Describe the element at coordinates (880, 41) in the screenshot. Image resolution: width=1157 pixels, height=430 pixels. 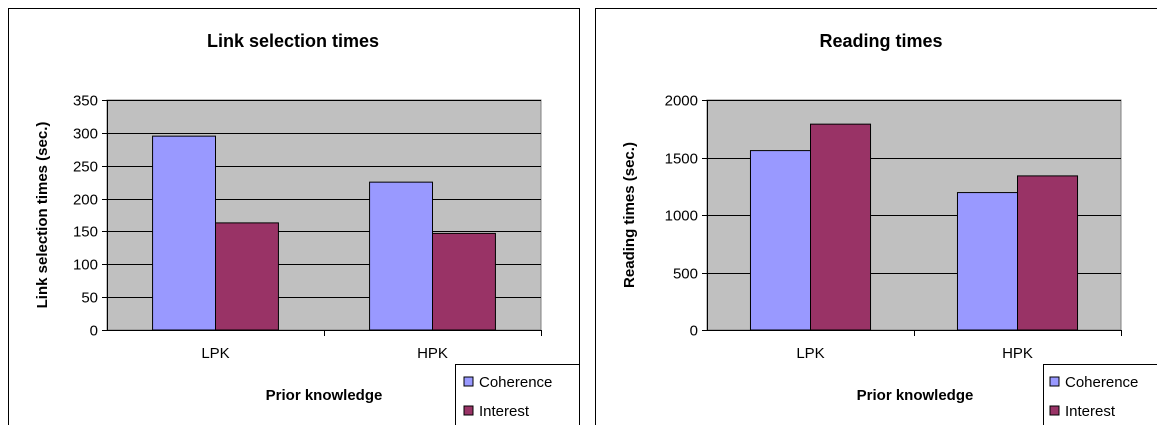
I see `chart-title: Reading times` at that location.